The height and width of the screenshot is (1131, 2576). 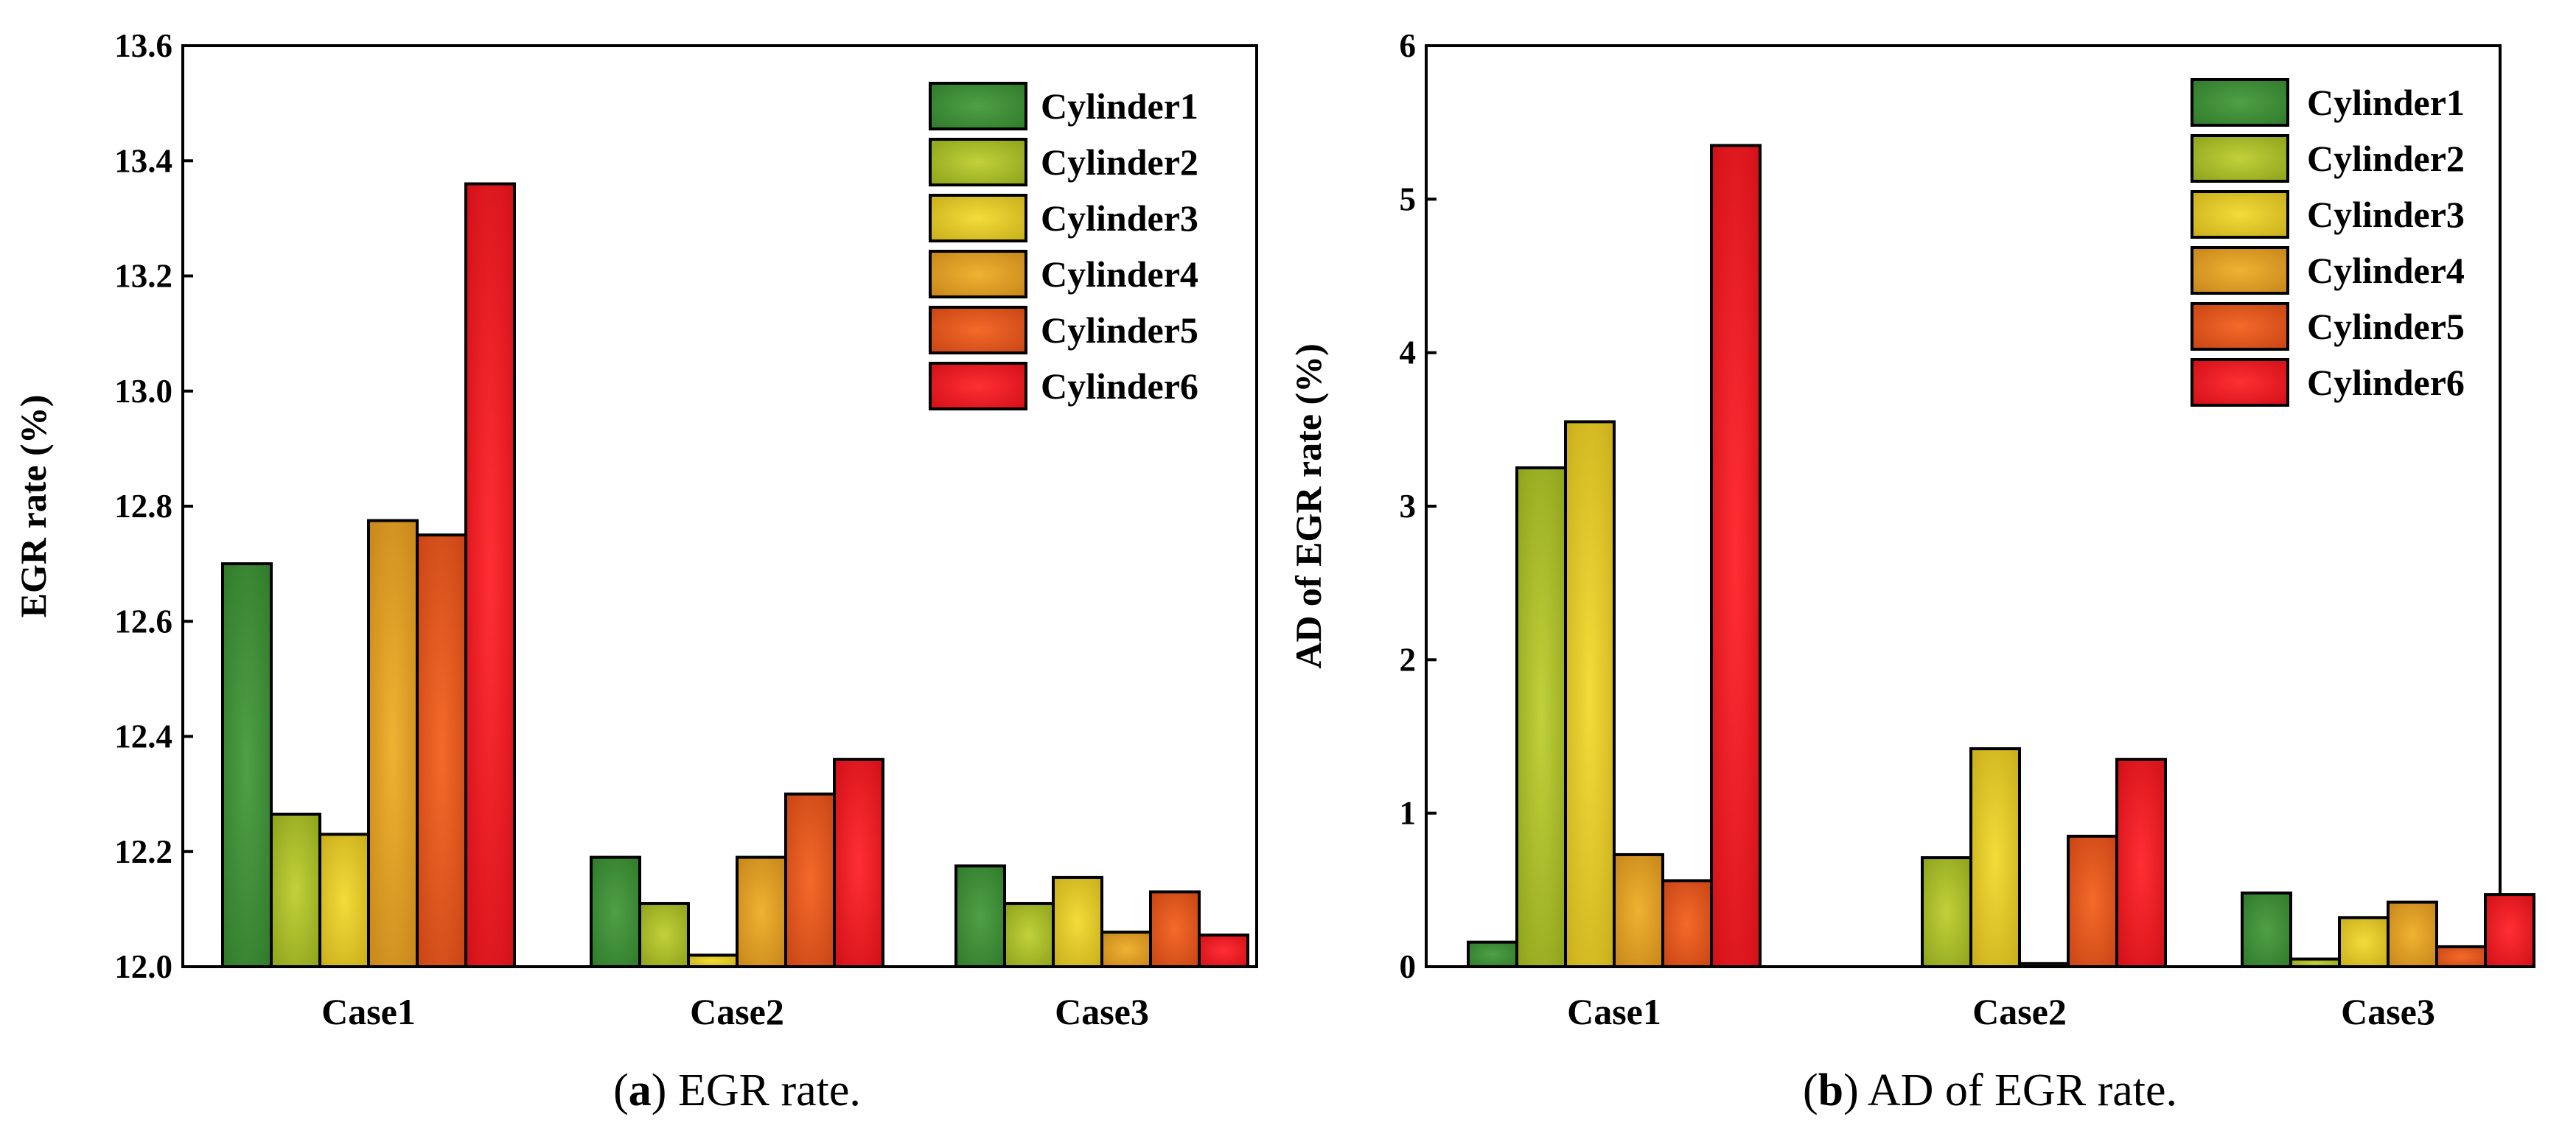 What do you see at coordinates (1408, 659) in the screenshot?
I see `y-tick-label: 2` at bounding box center [1408, 659].